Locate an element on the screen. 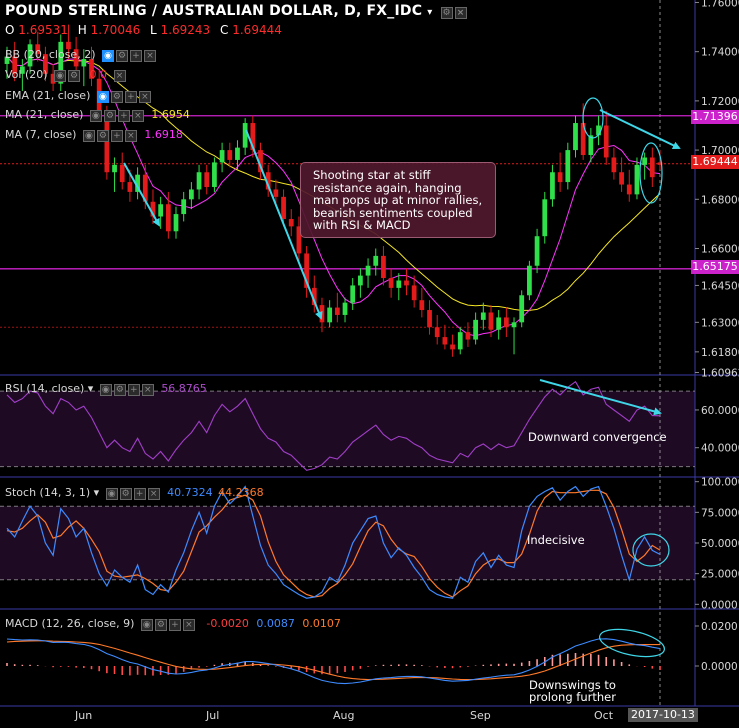 This screenshot has height=728, width=739. indicator-vol: Vol (20) ◉ ⚙ 0 0 × is located at coordinates (66, 75).